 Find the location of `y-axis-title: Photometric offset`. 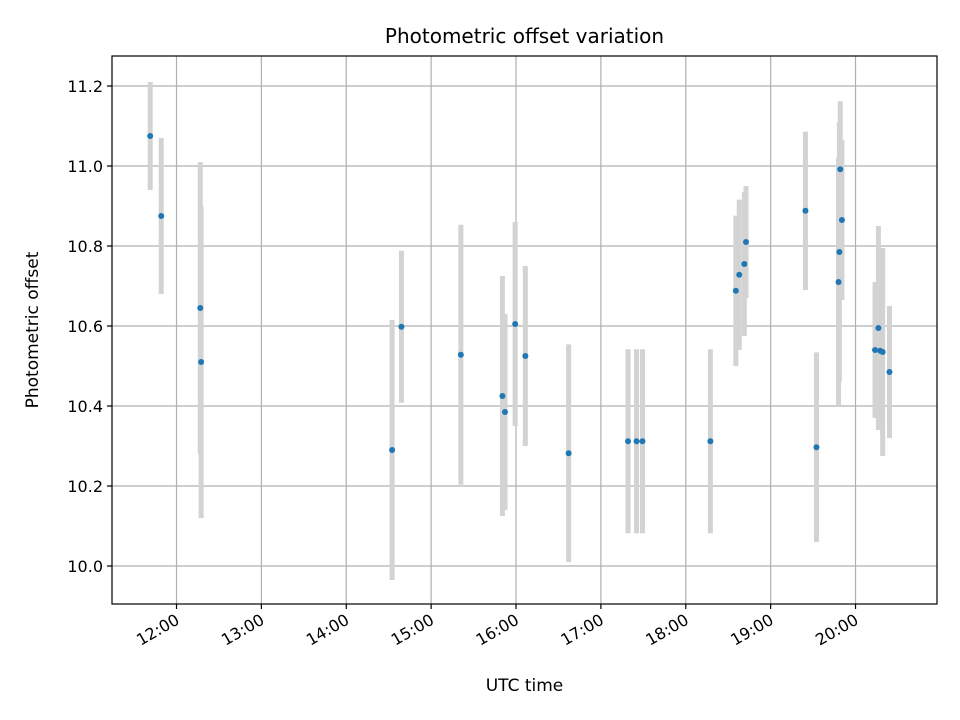

y-axis-title: Photometric offset is located at coordinates (33, 329).